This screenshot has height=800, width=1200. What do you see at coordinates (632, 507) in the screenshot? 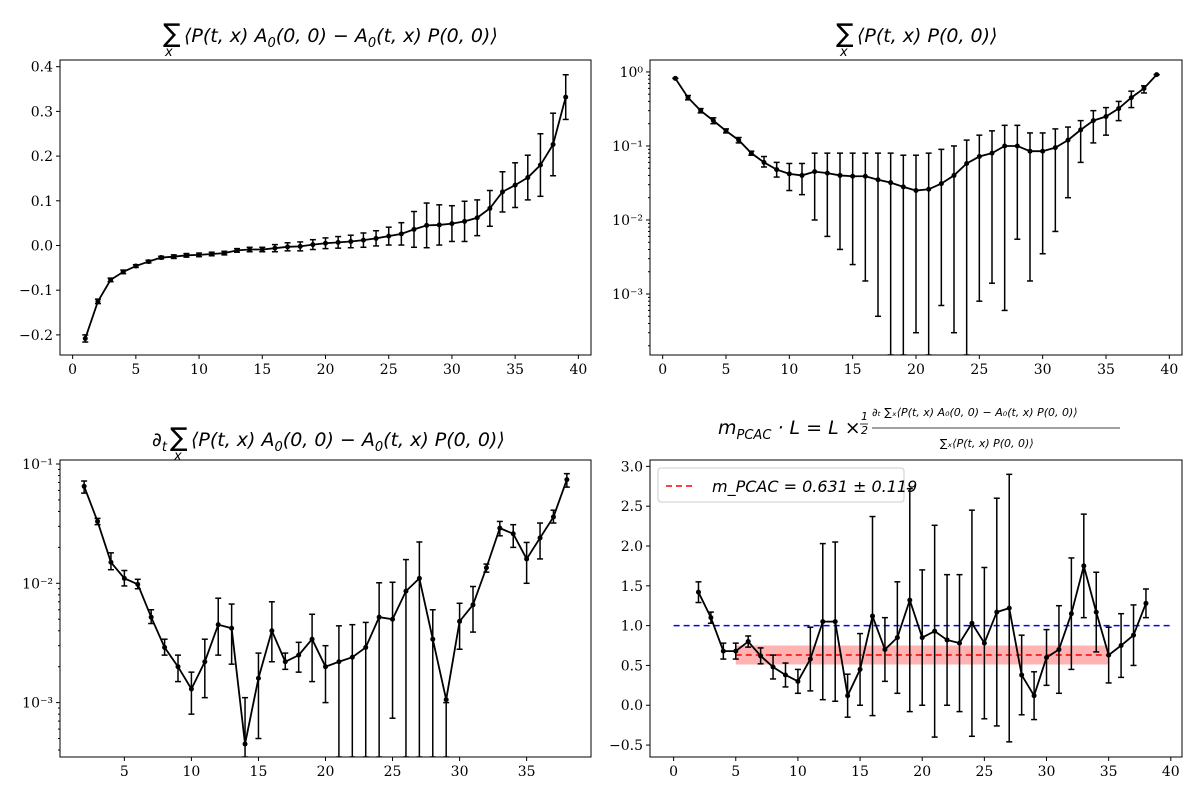
I see `y-tick-label: 2.5` at bounding box center [632, 507].